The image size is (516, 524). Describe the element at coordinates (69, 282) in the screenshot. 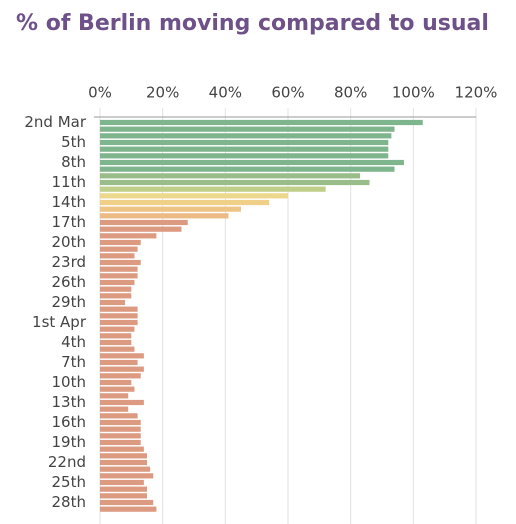

I see `y-tick-label: 26th` at that location.